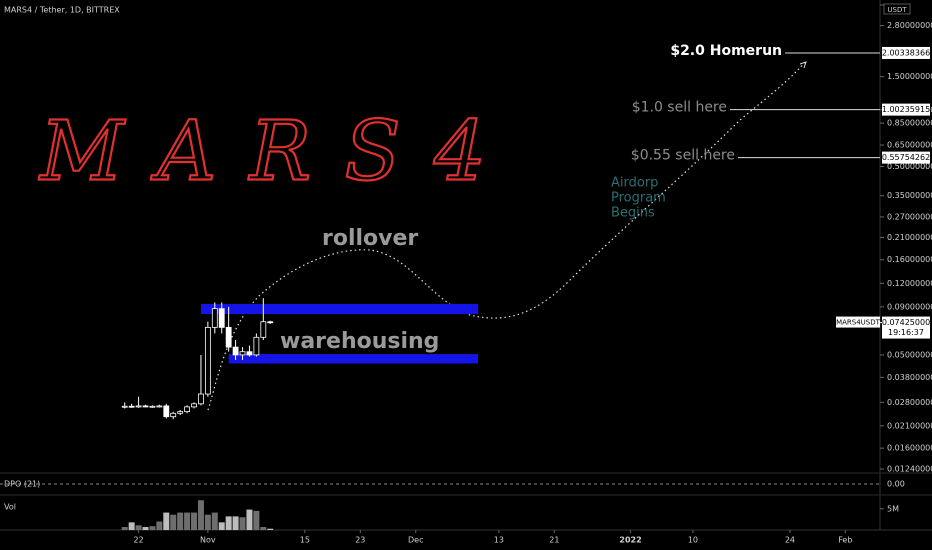 Image resolution: width=932 pixels, height=550 pixels. I want to click on y-tick-label: 2.80000000, so click(909, 25).